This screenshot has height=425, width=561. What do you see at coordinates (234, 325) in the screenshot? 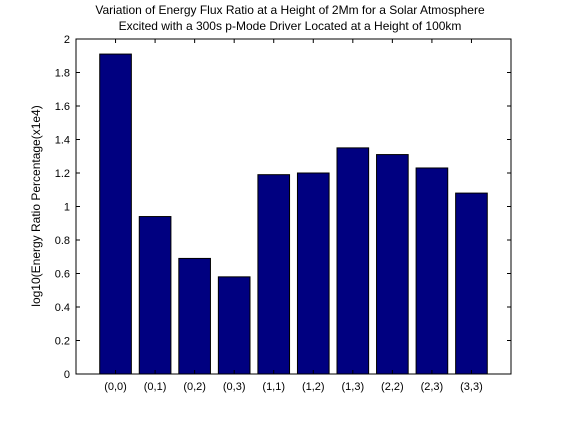
I see `bar-(0,3)` at bounding box center [234, 325].